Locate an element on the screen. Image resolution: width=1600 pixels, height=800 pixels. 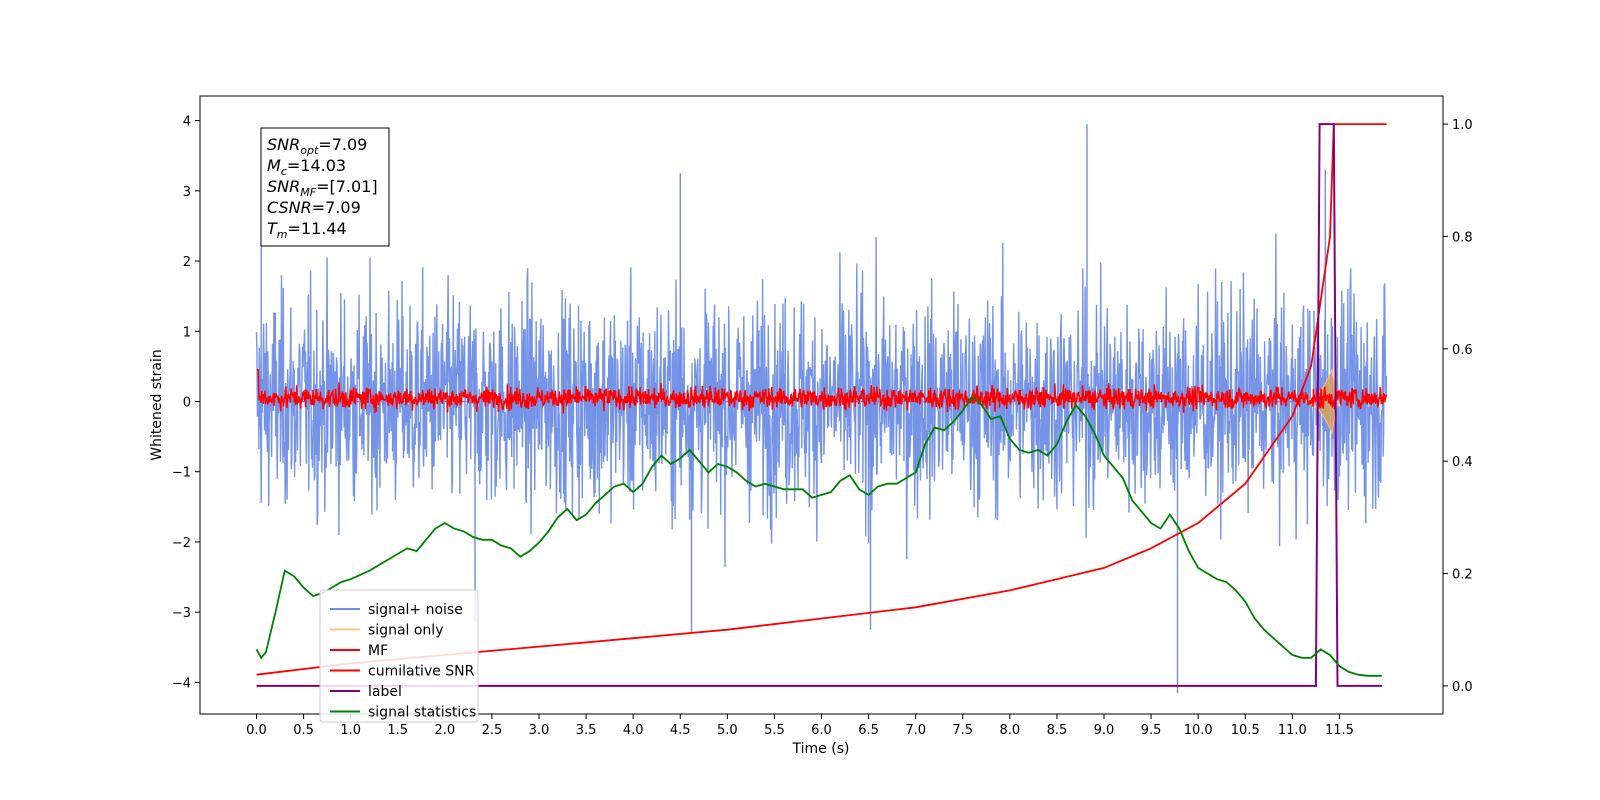
x-tick-label: 1.5 is located at coordinates (397, 730).